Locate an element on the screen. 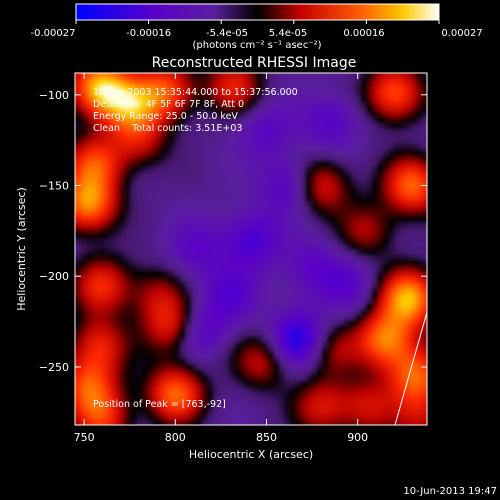 Image resolution: width=500 pixels, height=500 pixels. y-axis-label: Heliocentric Y (arcsec) is located at coordinates (21, 249).